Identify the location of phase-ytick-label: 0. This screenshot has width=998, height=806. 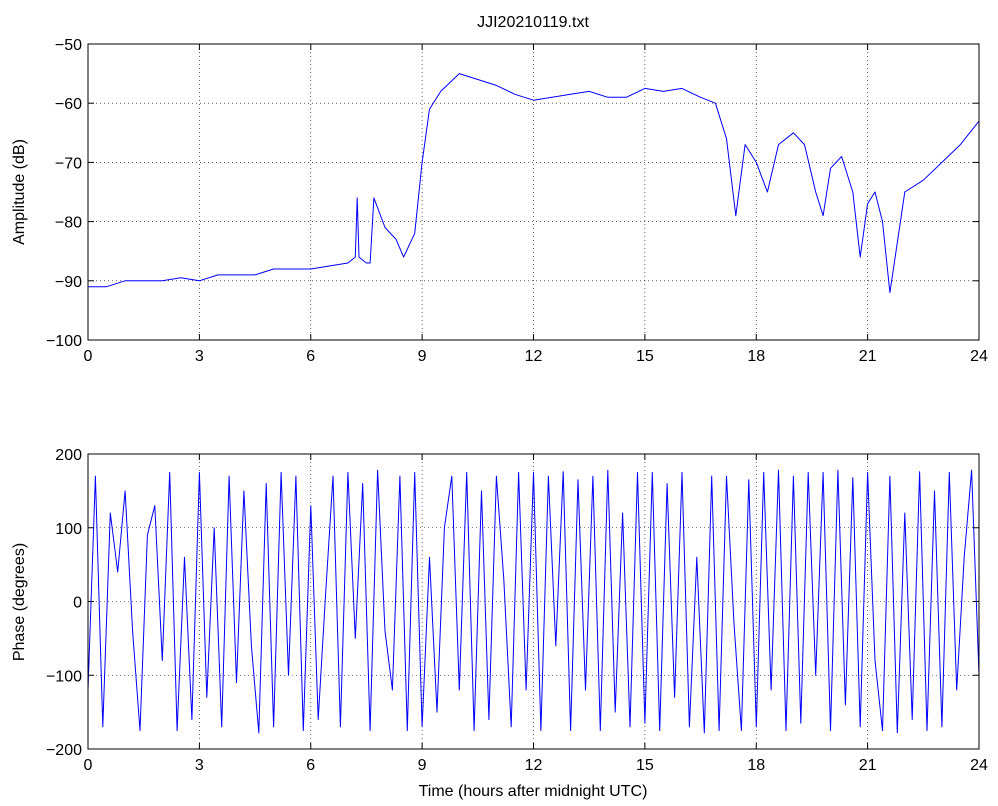
(77, 603).